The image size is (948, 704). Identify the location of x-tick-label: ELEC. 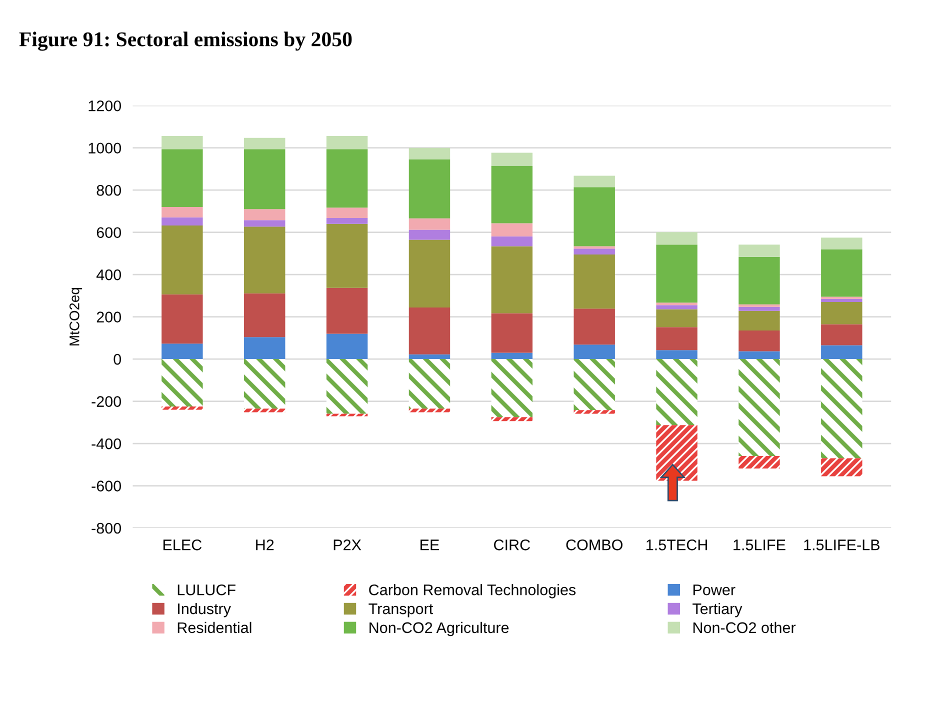
(182, 545).